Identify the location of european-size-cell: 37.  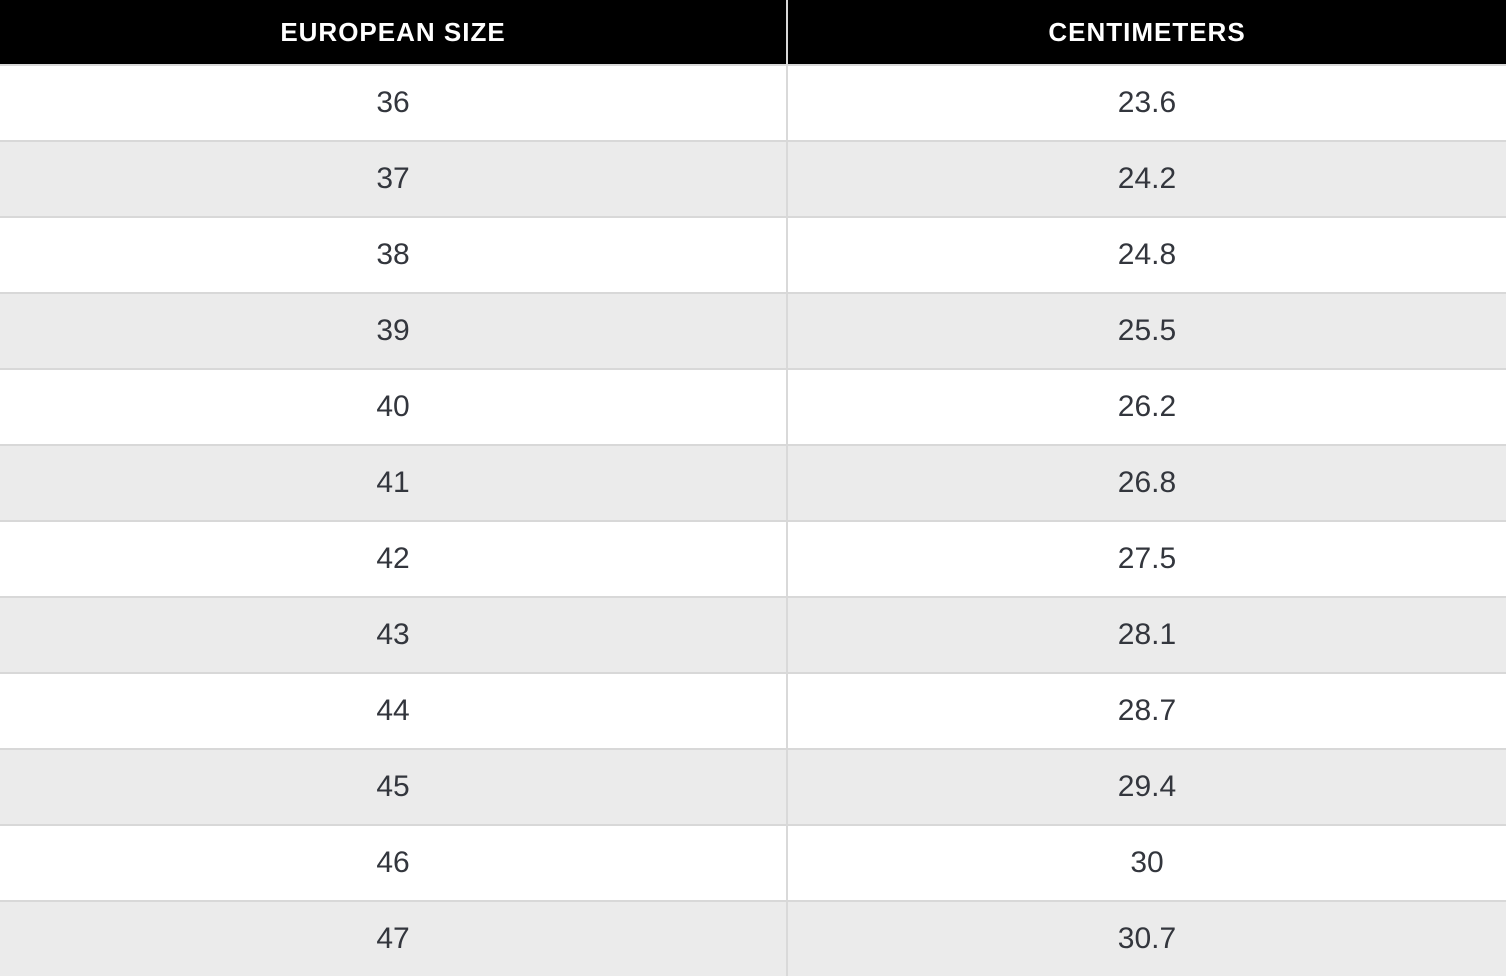
(394, 179).